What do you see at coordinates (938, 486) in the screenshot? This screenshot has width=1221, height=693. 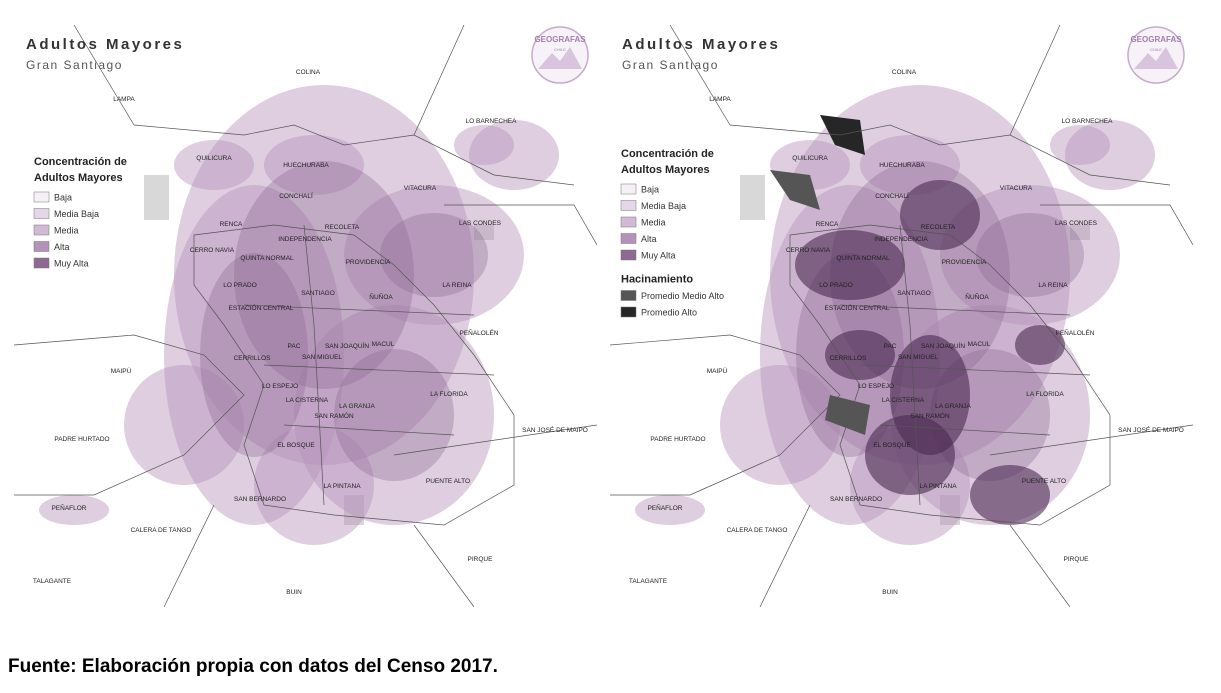 I see `commune-label: LA PINTANA` at bounding box center [938, 486].